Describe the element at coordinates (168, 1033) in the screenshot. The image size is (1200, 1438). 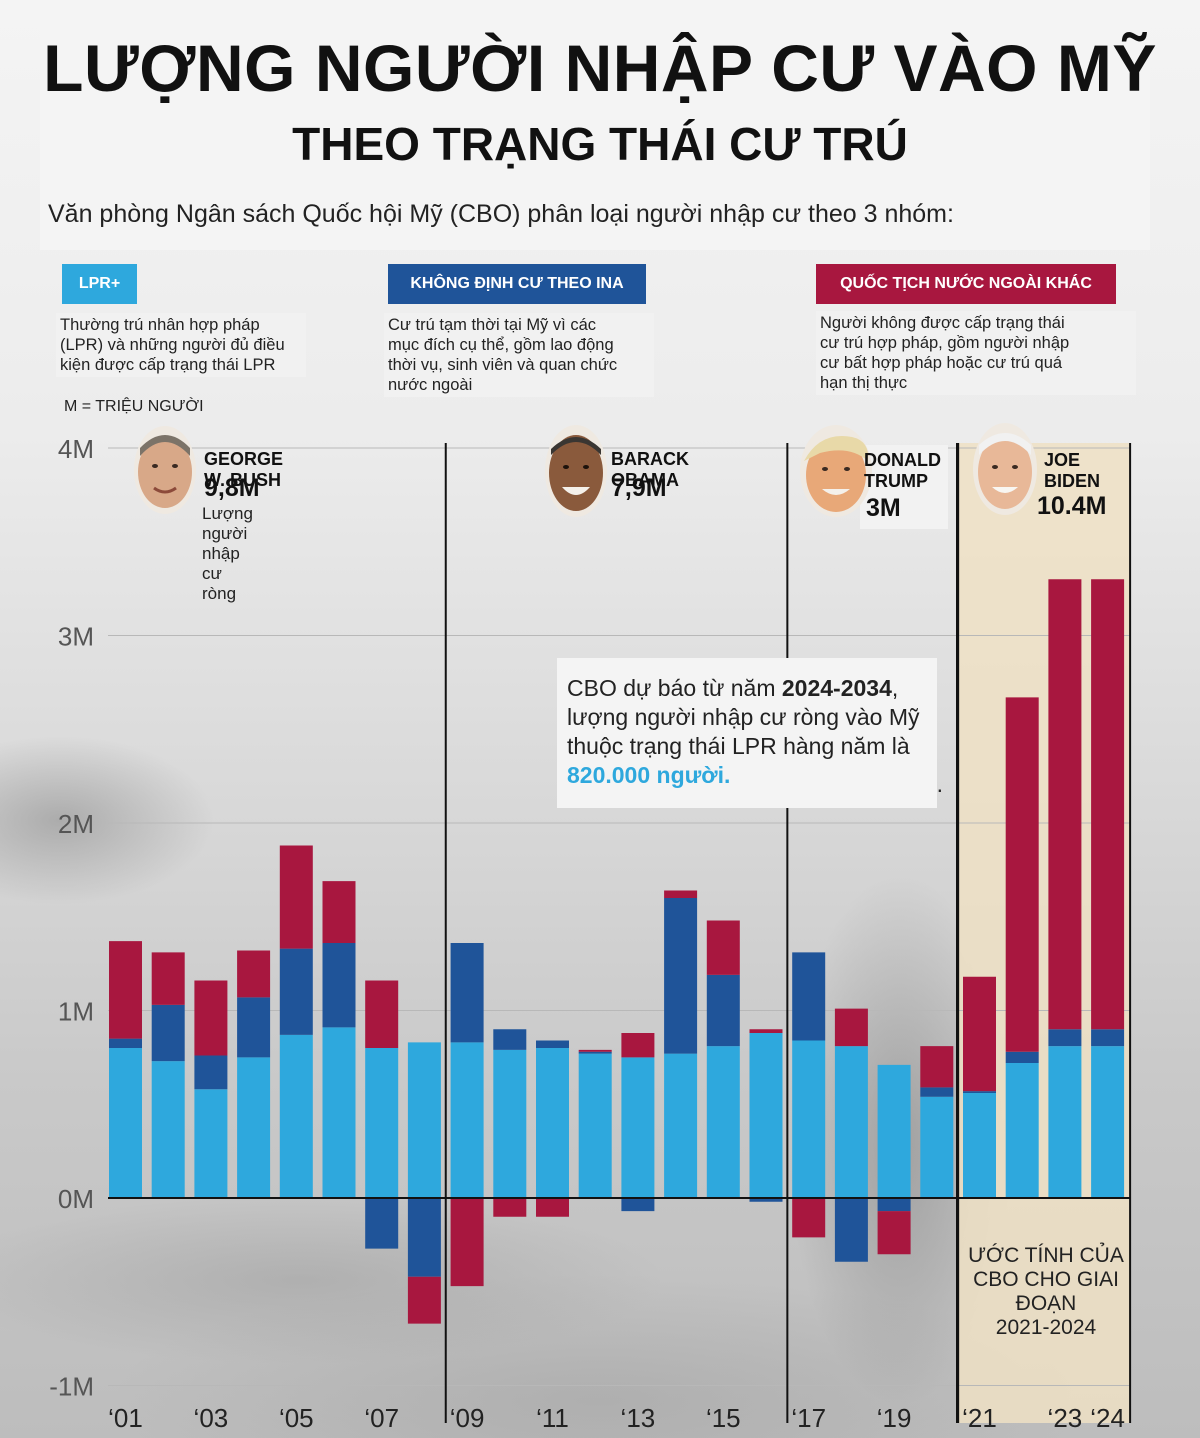
I see `bar-2002-s1` at that location.